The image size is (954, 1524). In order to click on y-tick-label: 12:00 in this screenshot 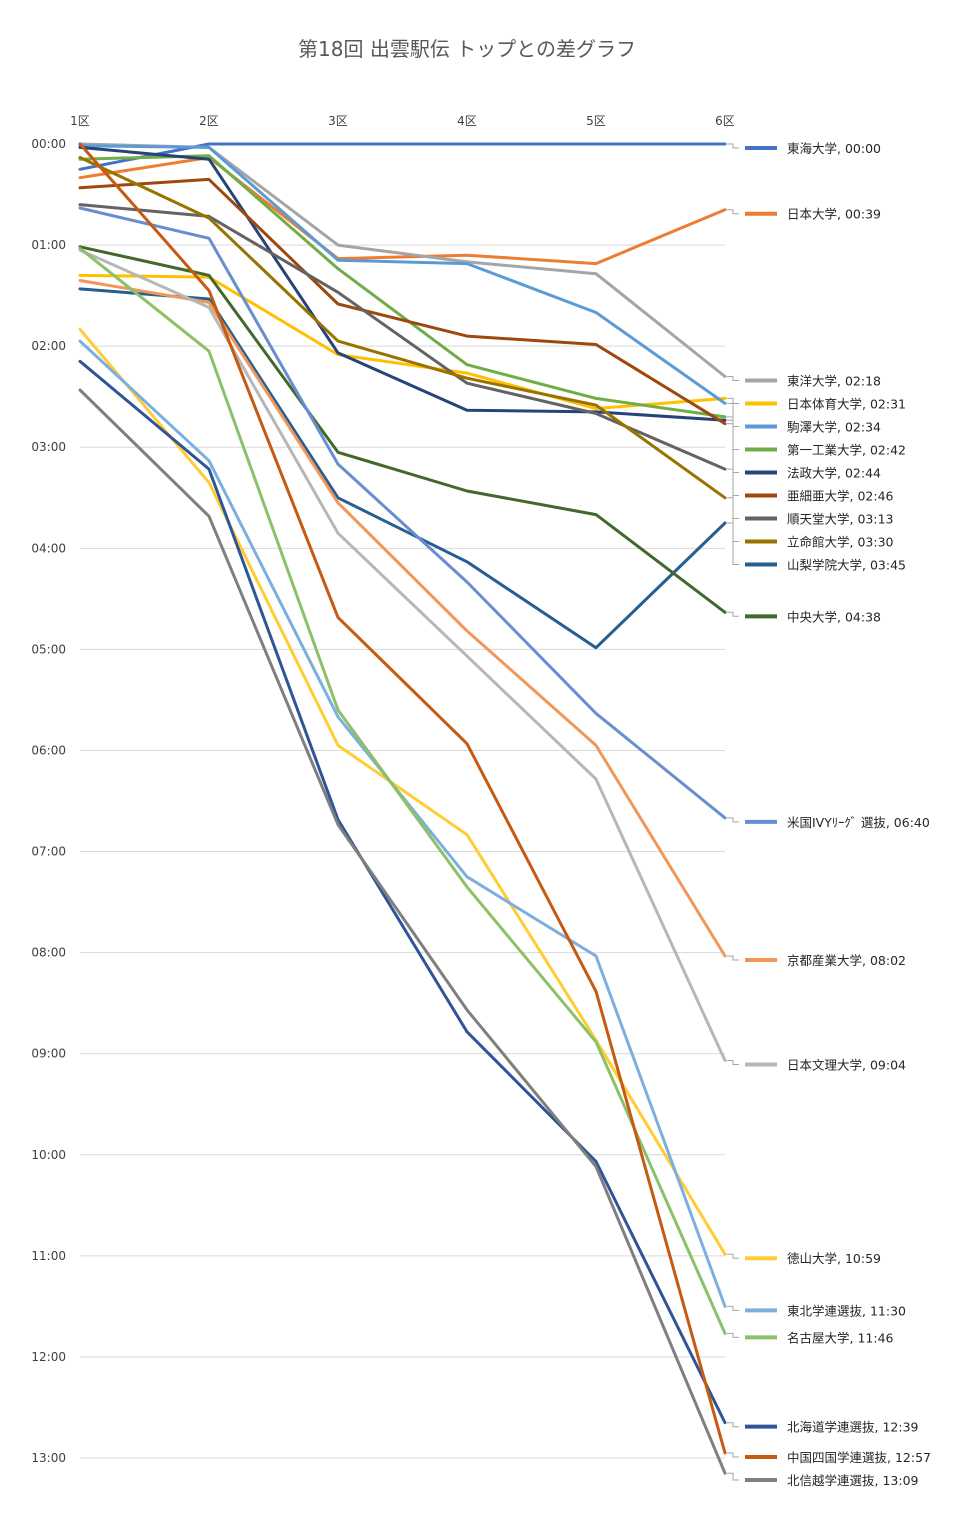, I will do `click(48, 1357)`.